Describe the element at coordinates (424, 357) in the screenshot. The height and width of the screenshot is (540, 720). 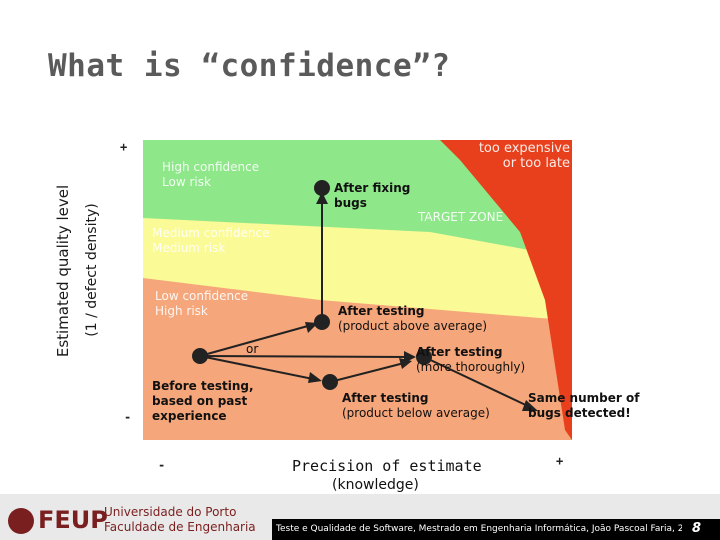
I see `point-after-testing-thorough` at that location.